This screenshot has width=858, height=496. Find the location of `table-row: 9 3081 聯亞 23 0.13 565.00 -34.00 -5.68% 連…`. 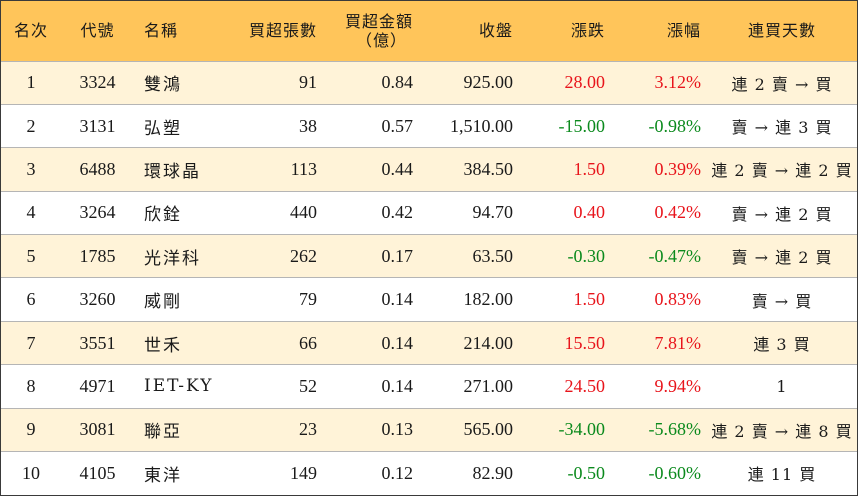

table-row: 9 3081 聯亞 23 0.13 565.00 -34.00 -5.68% 連… is located at coordinates (429, 430).